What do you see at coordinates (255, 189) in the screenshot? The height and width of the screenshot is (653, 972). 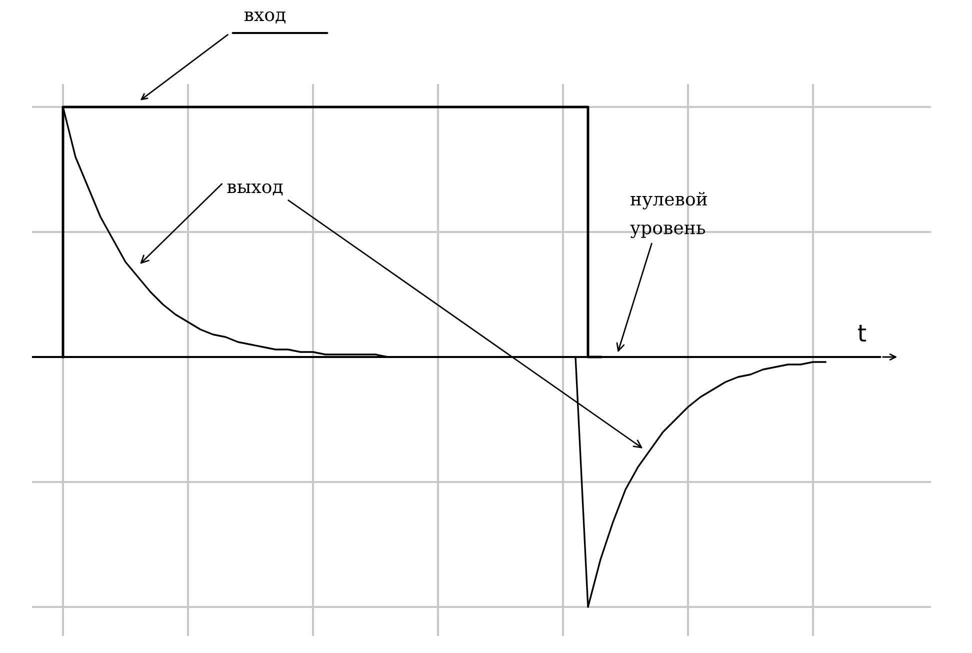 I see `annotation: выход` at bounding box center [255, 189].